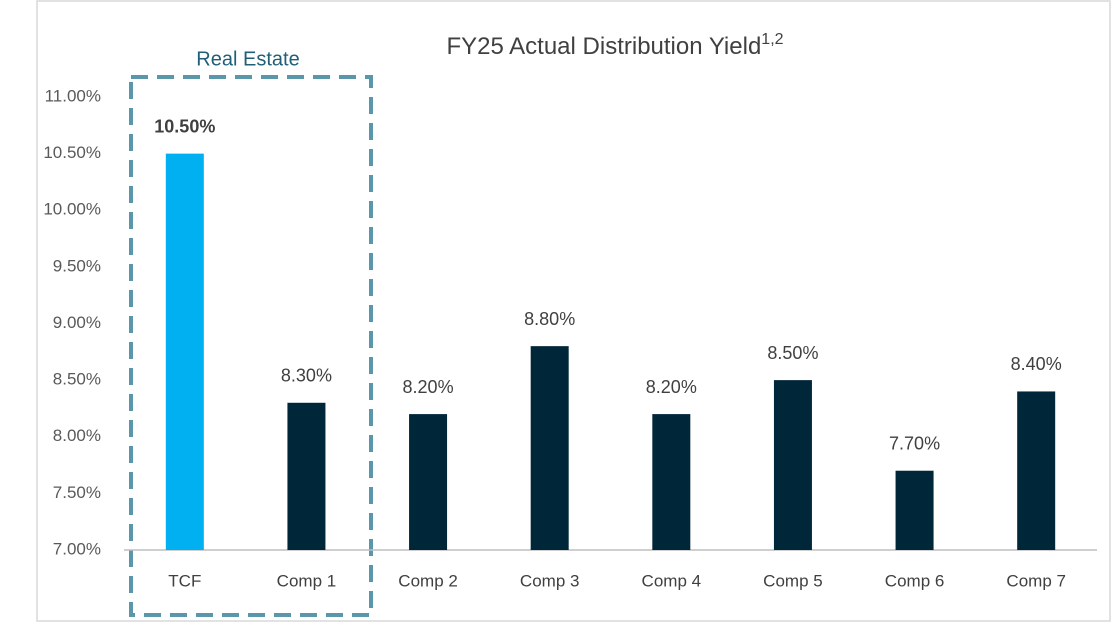 This screenshot has width=1120, height=622. Describe the element at coordinates (1036, 364) in the screenshot. I see `data-label: 8.40%` at that location.